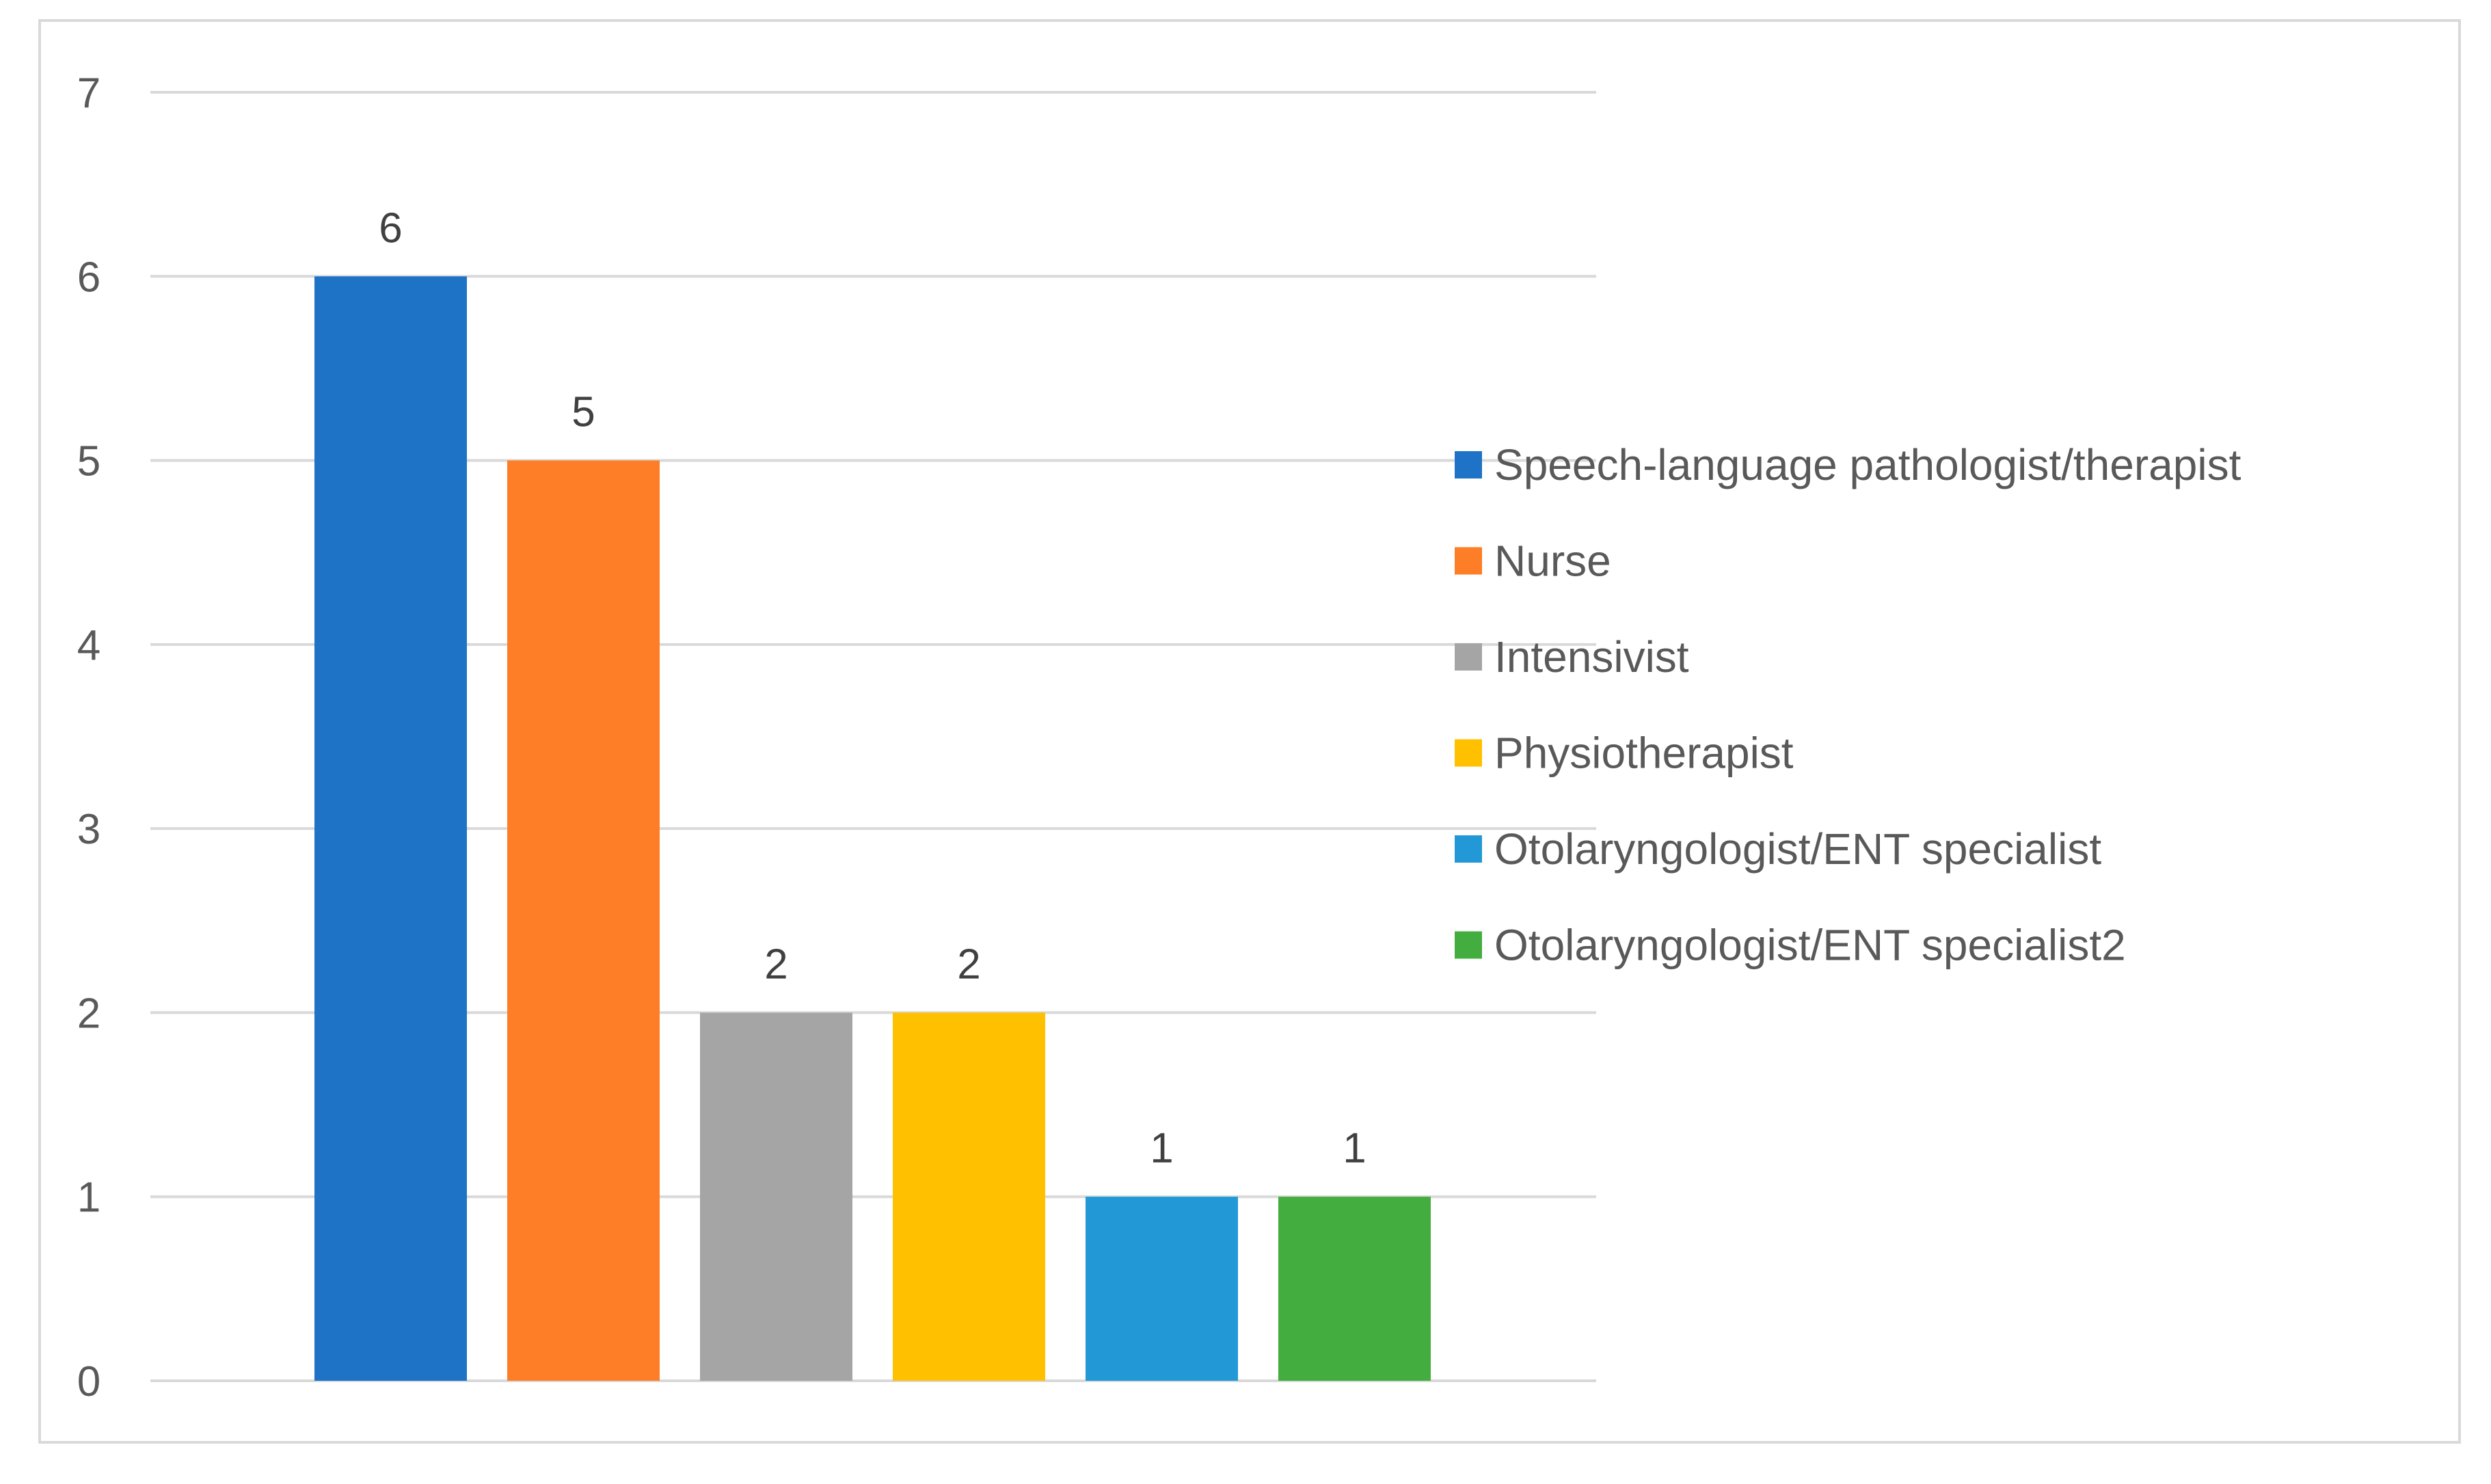  Describe the element at coordinates (88, 829) in the screenshot. I see `y-tick-label: 3` at that location.